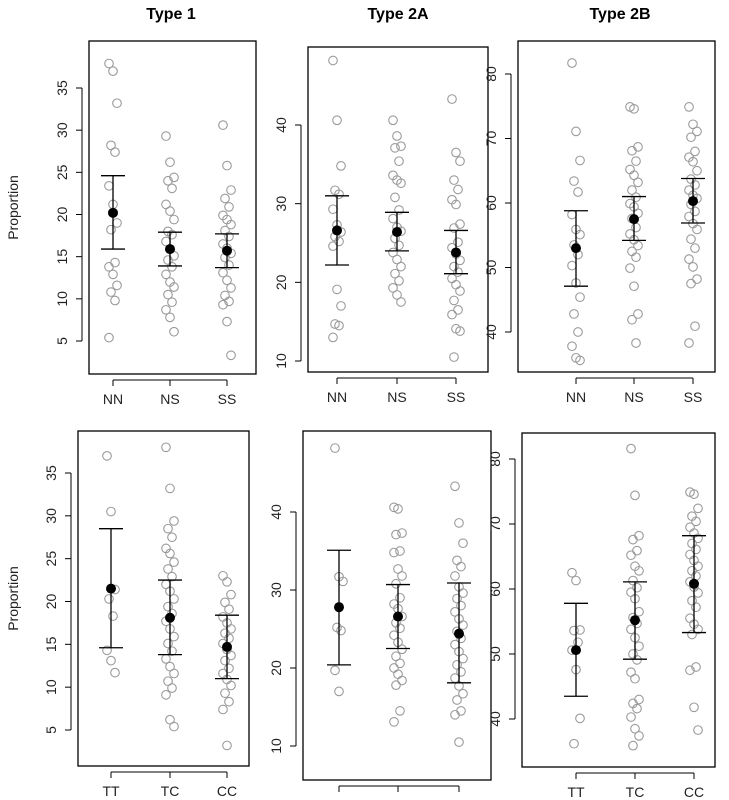 This screenshot has width=729, height=800. Describe the element at coordinates (495, 654) in the screenshot. I see `y-tick-label: 50` at that location.